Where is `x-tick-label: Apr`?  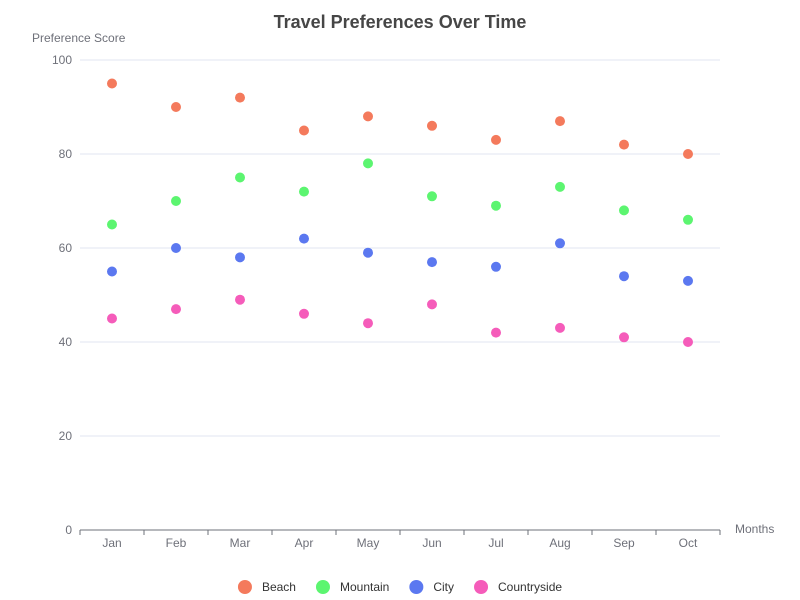 x-tick-label: Apr is located at coordinates (304, 543).